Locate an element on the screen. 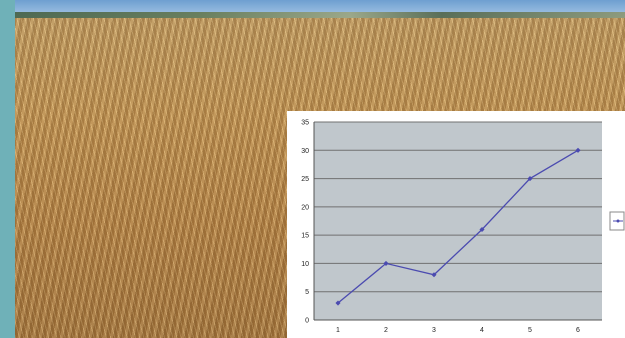 The height and width of the screenshot is (338, 625). y-axis-ticks: 0 5 10 15 20 25 30 35 is located at coordinates (305, 222).